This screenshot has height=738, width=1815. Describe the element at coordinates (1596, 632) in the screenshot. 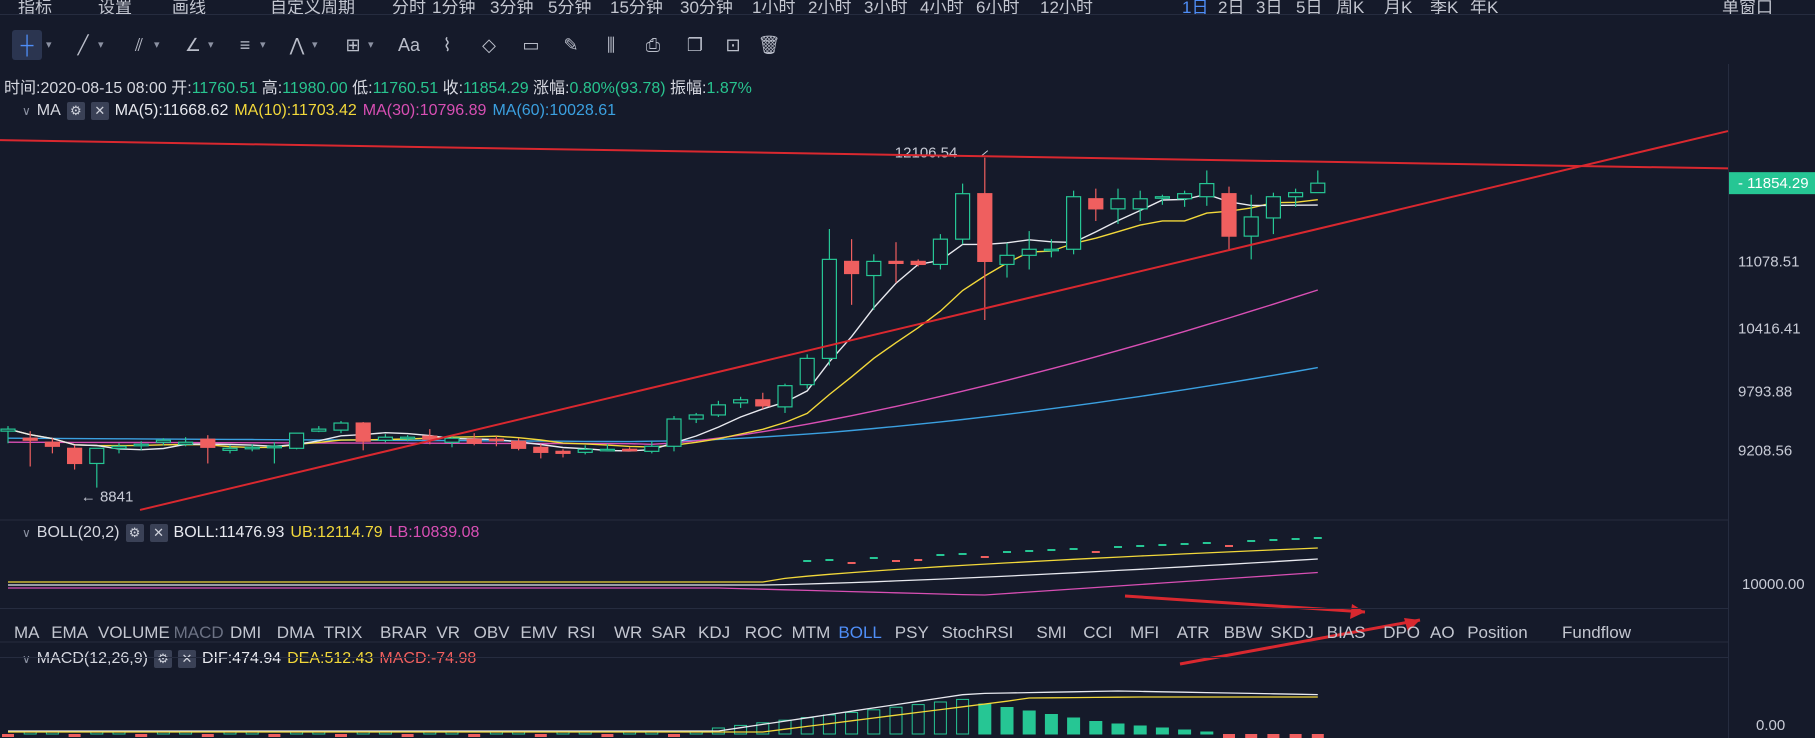

I see `indicator-tab-fundflow: Fundflow` at that location.